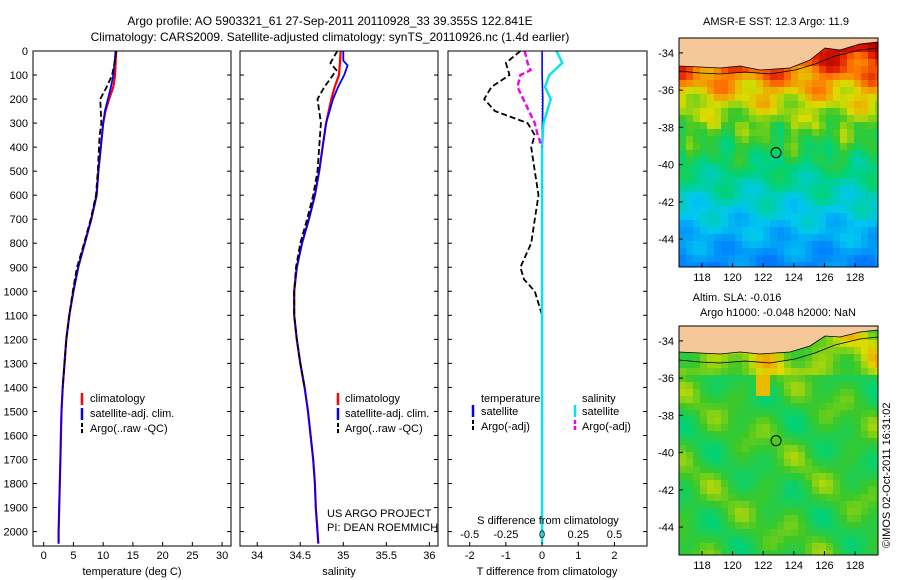  What do you see at coordinates (542, 556) in the screenshot?
I see `x-tick-label: 0` at bounding box center [542, 556].